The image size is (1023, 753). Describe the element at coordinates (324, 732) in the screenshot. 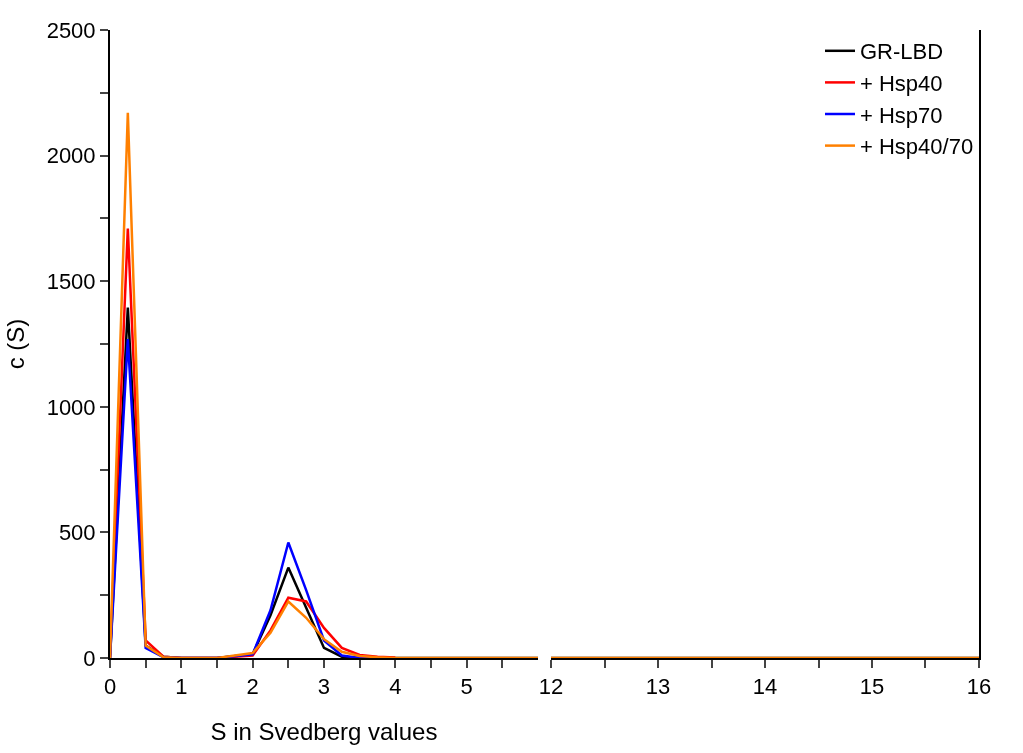

I see `x-axis-title: S in Svedberg values` at that location.